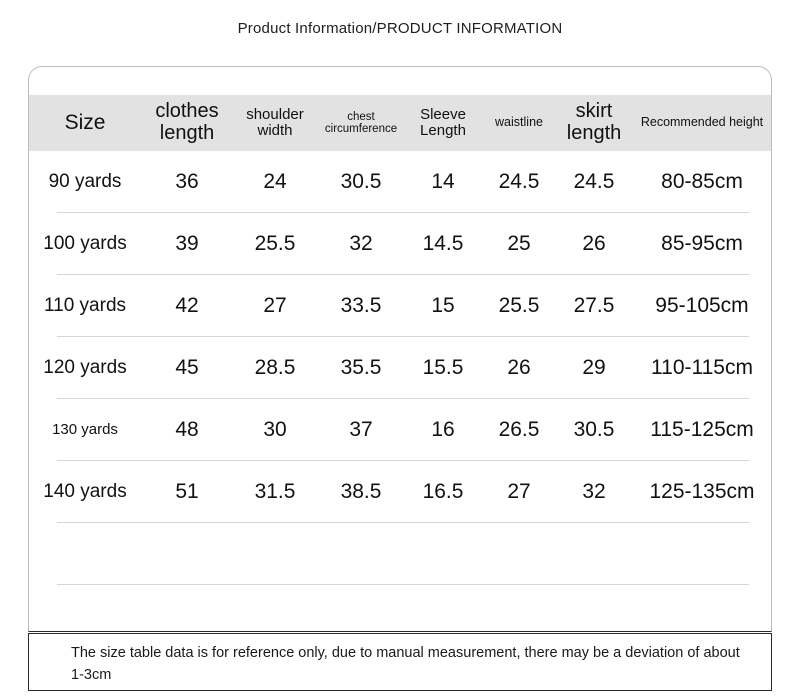  What do you see at coordinates (443, 244) in the screenshot?
I see `cell-sleeve-length: 14.5` at bounding box center [443, 244].